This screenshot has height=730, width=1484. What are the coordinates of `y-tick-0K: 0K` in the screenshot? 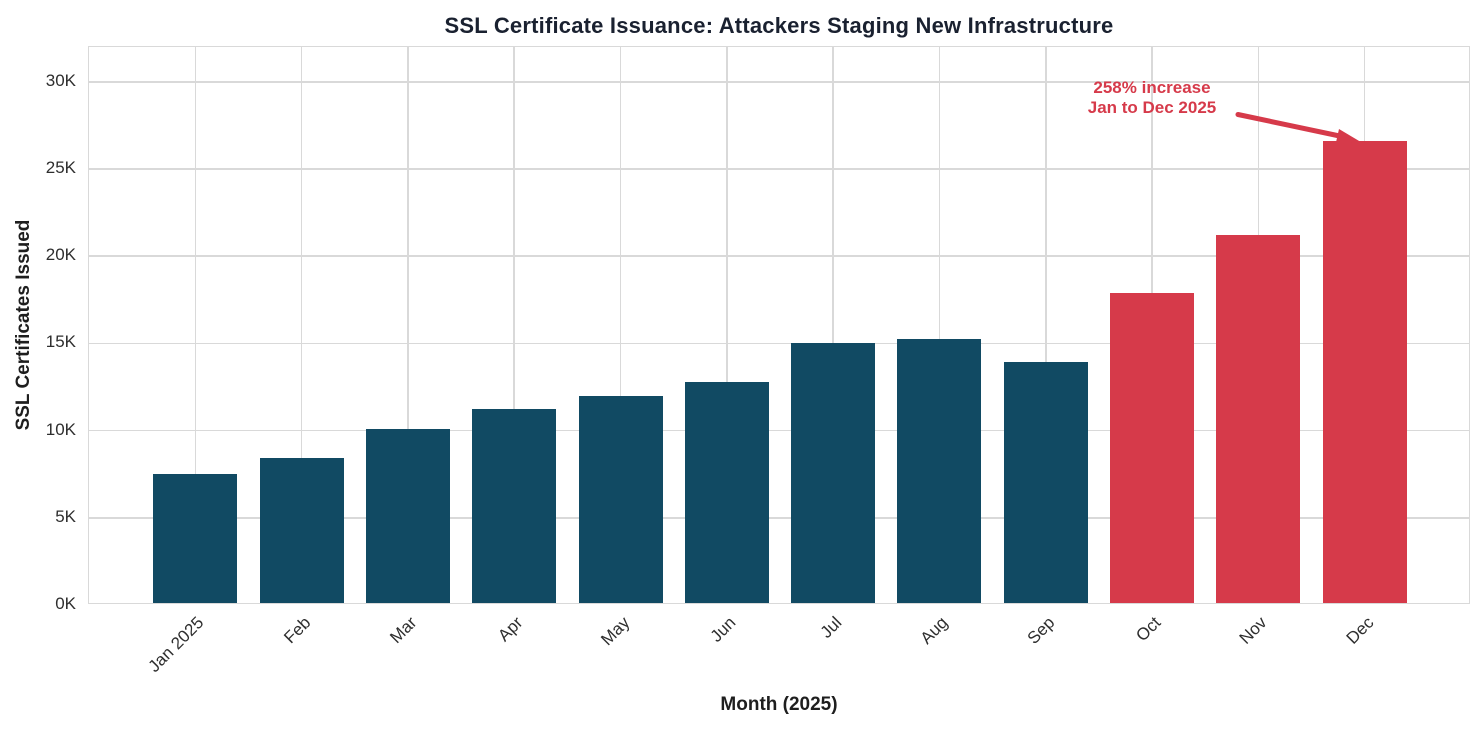 It's located at (65, 603).